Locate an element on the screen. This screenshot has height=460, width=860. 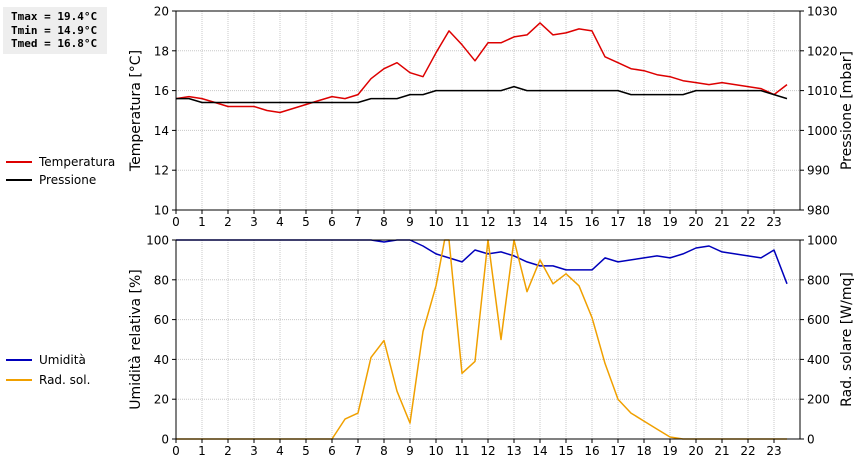
y2-tick-label: 0 is located at coordinates (811, 440).